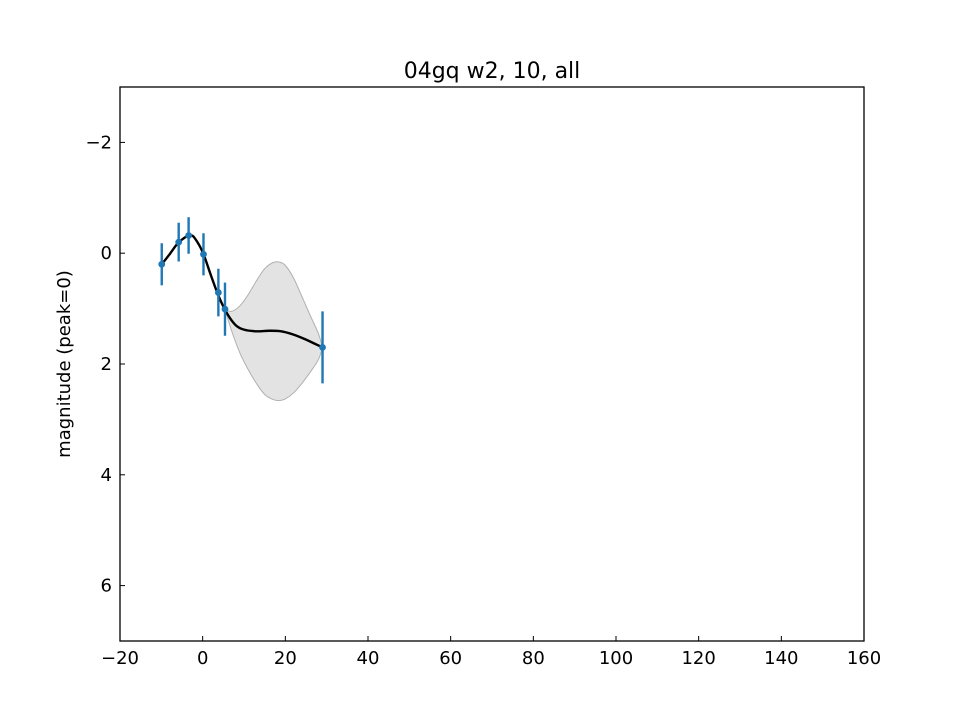 The width and height of the screenshot is (960, 720). Describe the element at coordinates (616, 658) in the screenshot. I see `x-tick-label: 100` at that location.